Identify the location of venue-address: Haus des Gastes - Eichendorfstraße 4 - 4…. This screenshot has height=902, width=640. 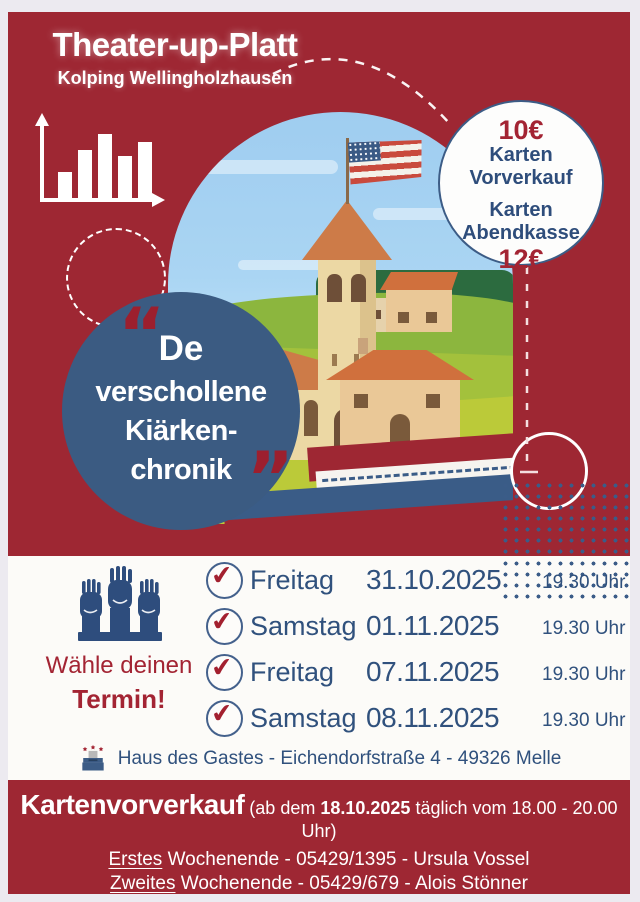
(339, 758).